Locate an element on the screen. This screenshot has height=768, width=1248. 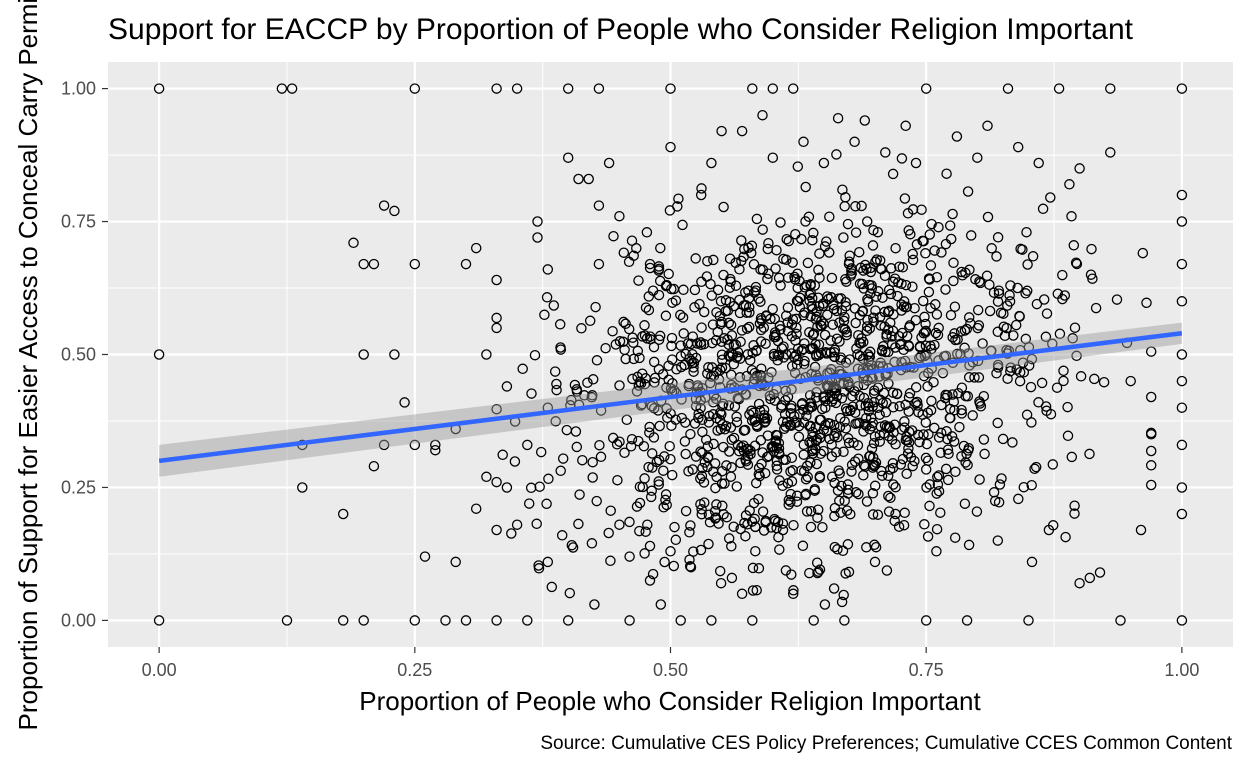
regression-line is located at coordinates (670, 397).